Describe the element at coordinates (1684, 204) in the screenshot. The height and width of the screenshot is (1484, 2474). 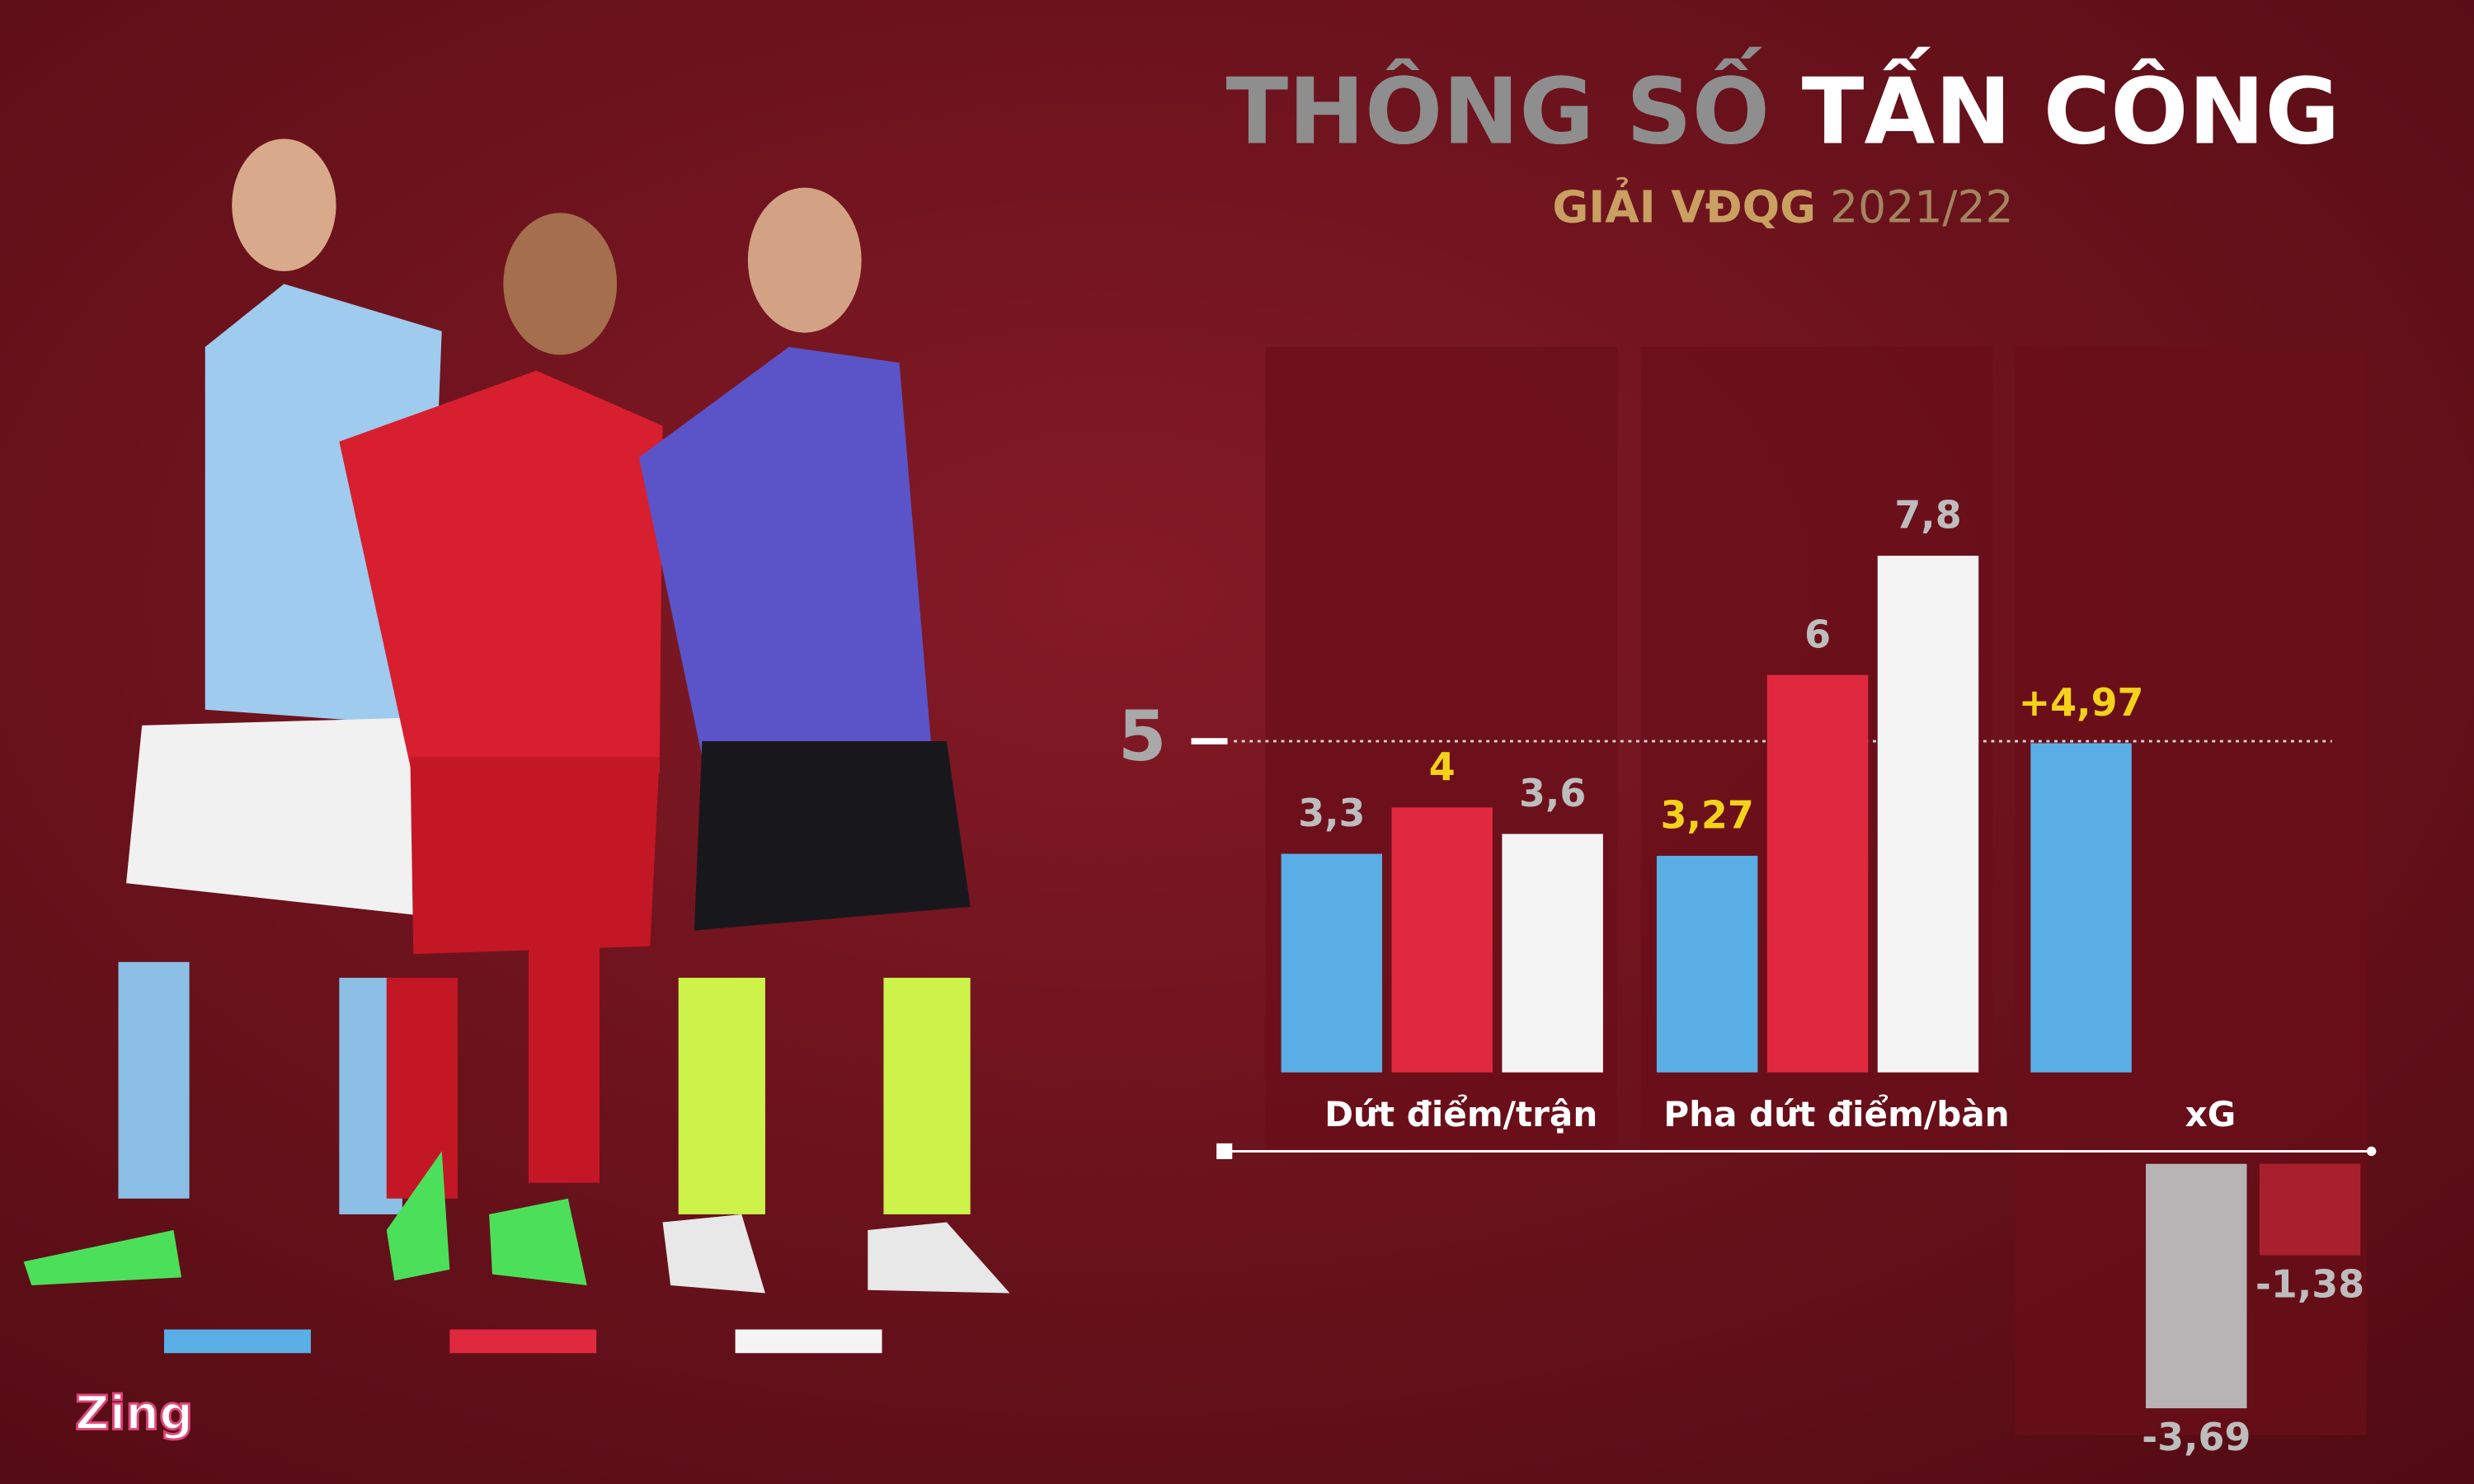
I see `subtitle-part: GIẢI VĐQG` at that location.